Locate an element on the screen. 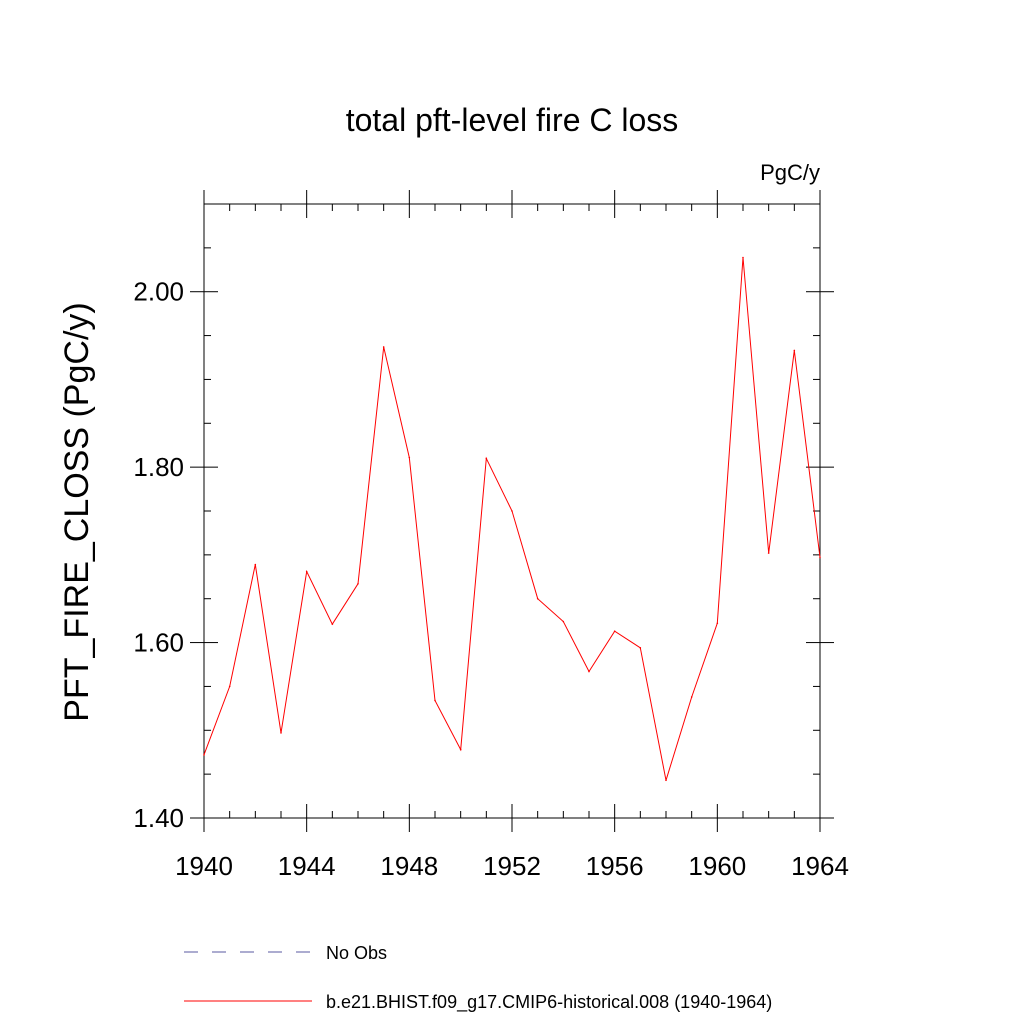  y-tick-label: 1.40 is located at coordinates (158, 818).